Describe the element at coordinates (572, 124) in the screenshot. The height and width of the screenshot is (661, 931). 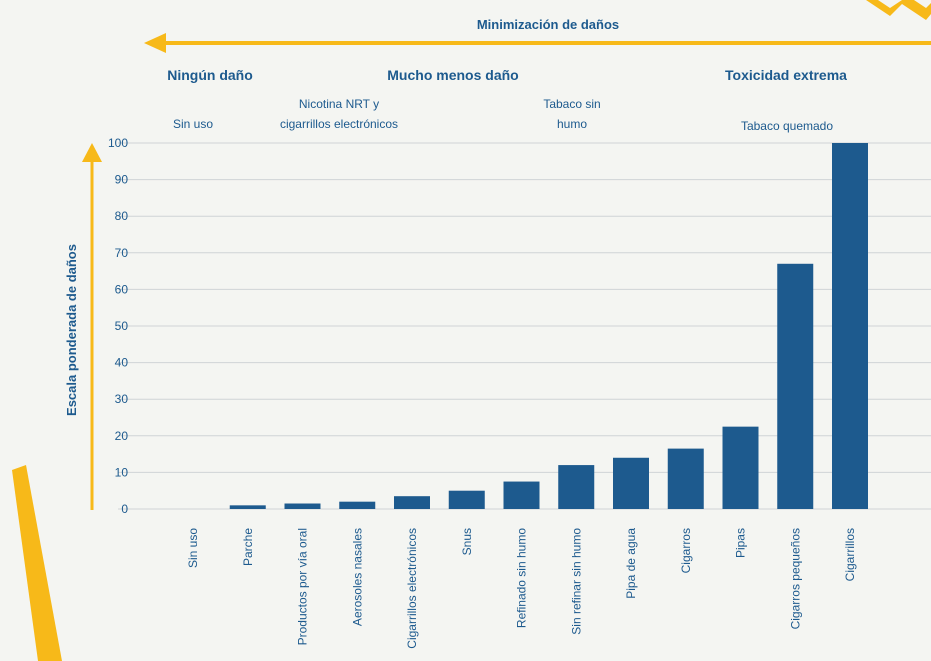
I see `category-subtitle-smokeless-line2: humo` at that location.